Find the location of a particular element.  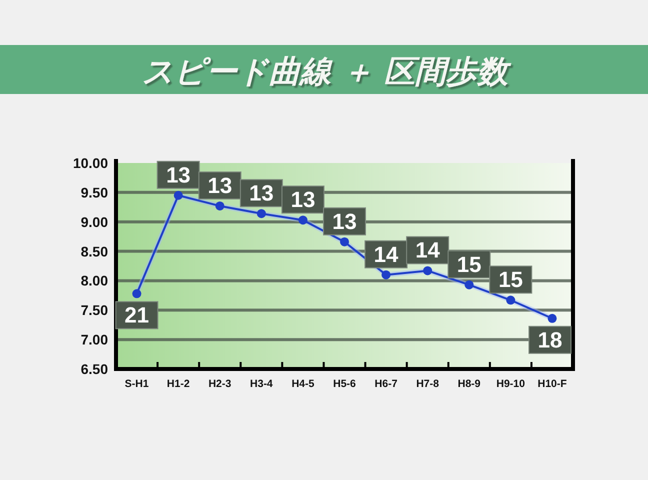

xtick: H5-6 is located at coordinates (344, 384).